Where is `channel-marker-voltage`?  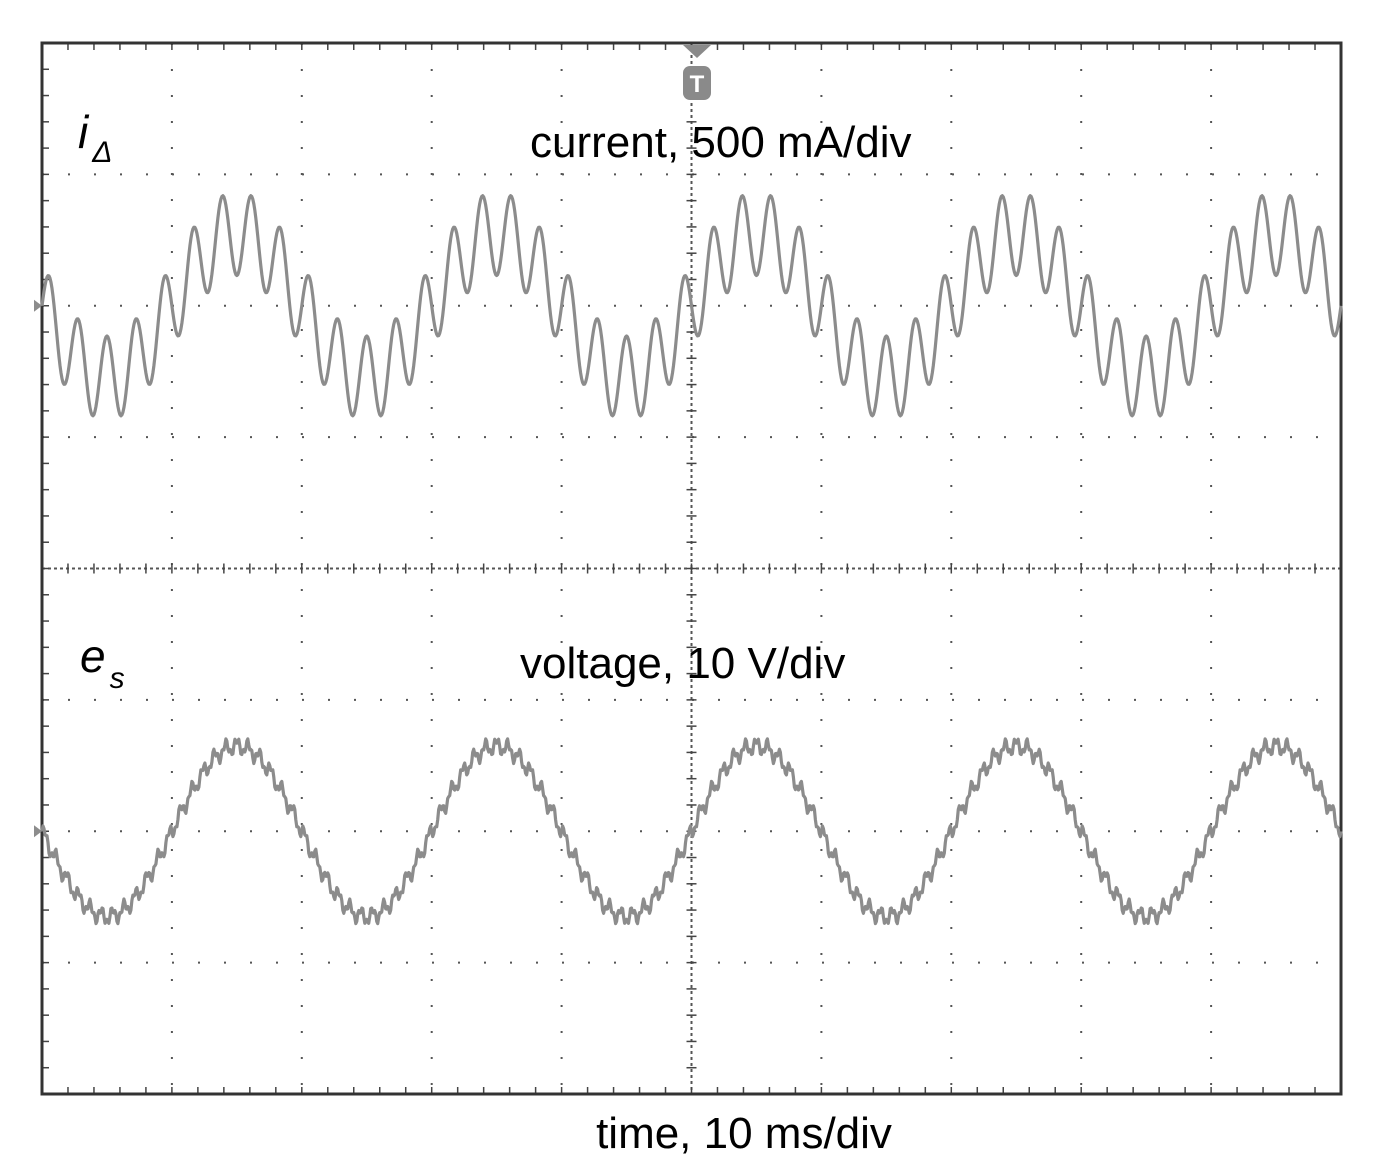
channel-marker-voltage is located at coordinates (38, 831).